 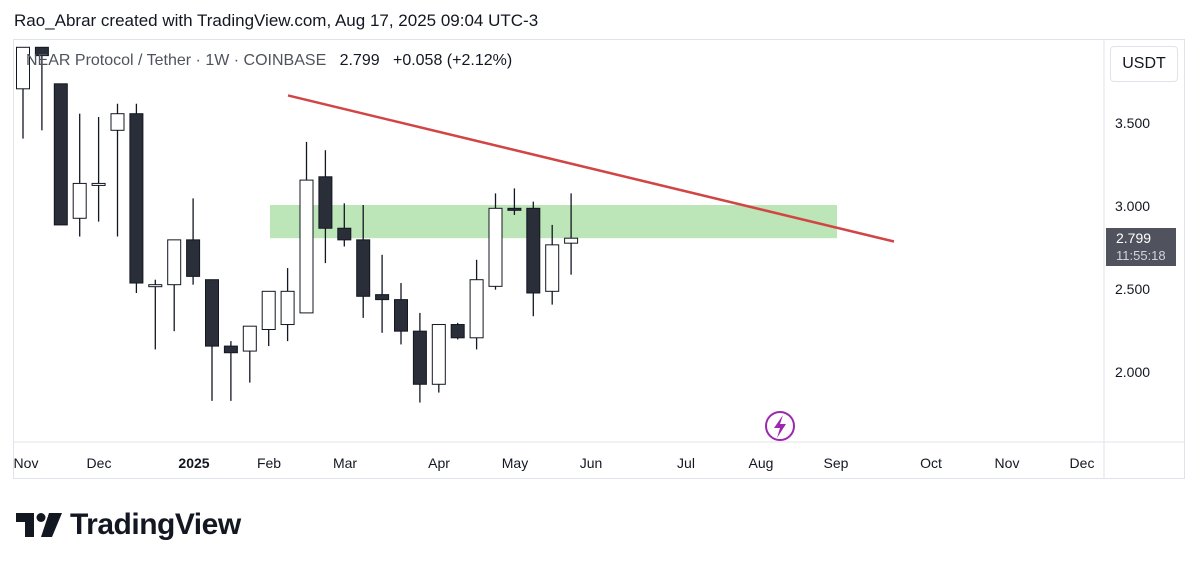 What do you see at coordinates (1141, 255) in the screenshot?
I see `bar-countdown: 11:55:18` at bounding box center [1141, 255].